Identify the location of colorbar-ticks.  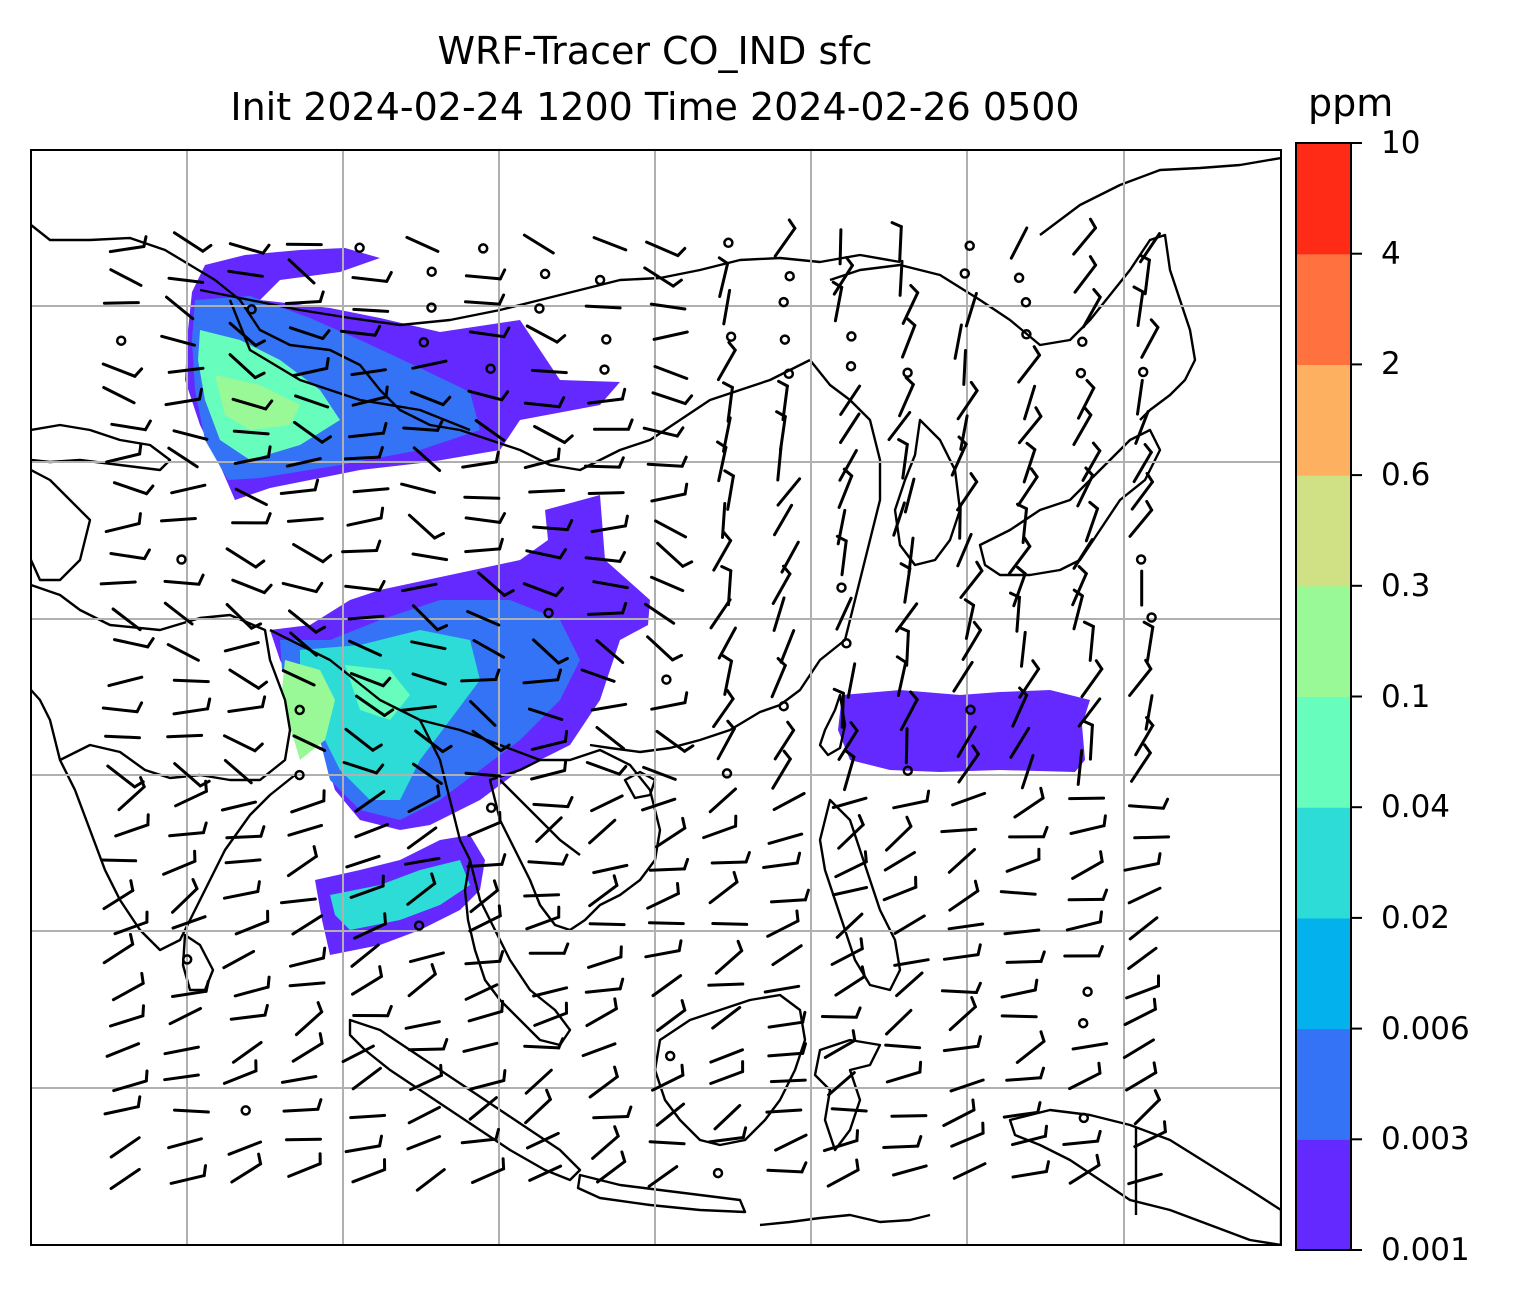
(1356, 696).